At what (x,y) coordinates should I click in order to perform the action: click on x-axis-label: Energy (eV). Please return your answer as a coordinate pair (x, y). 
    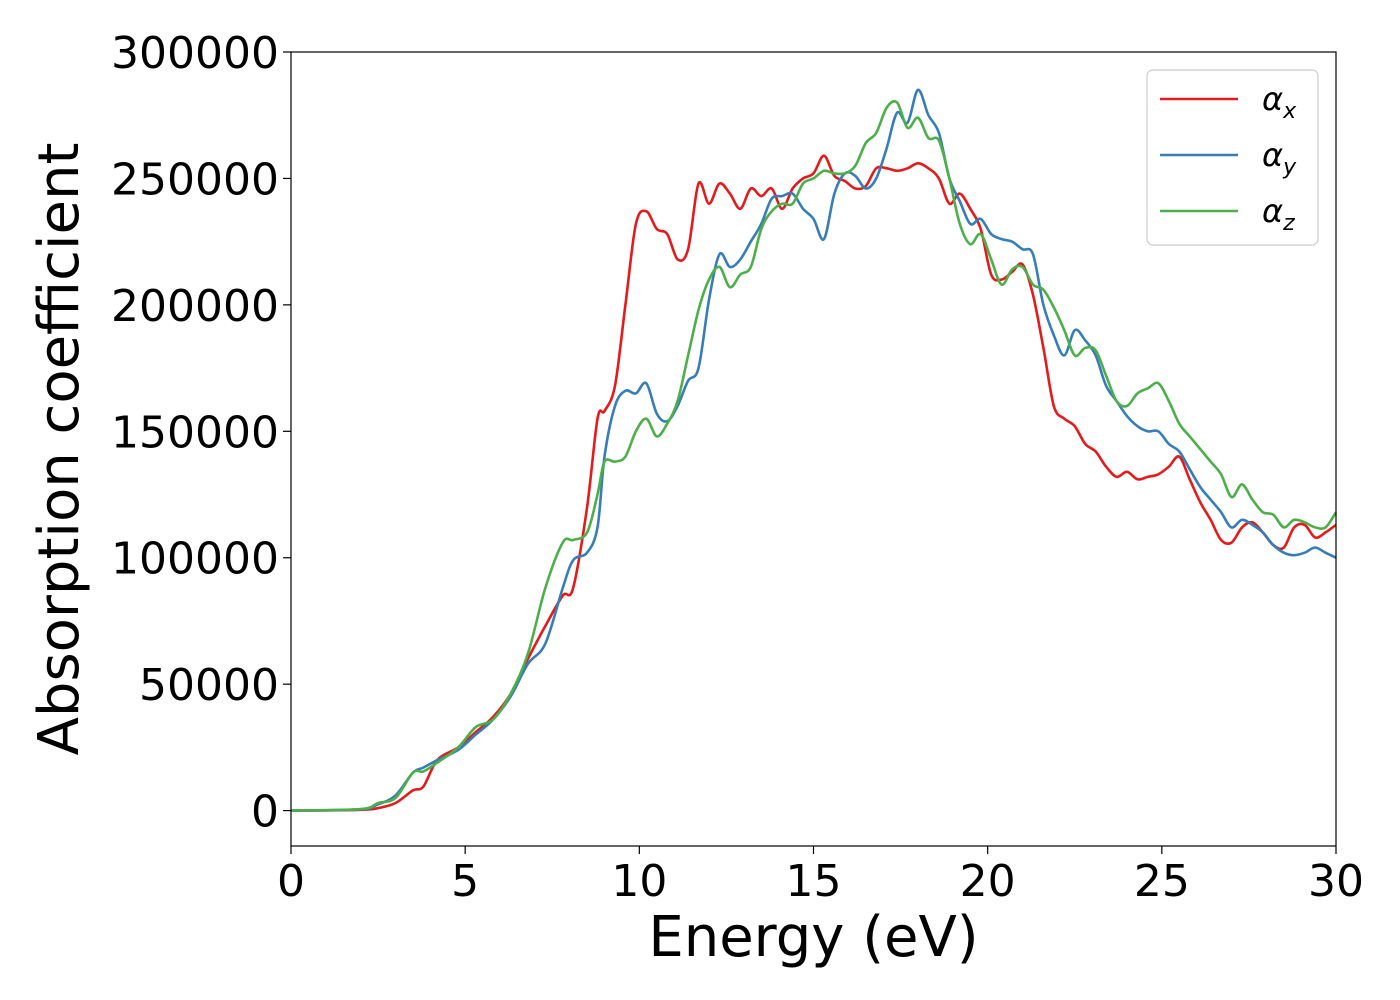
    Looking at the image, I should click on (813, 937).